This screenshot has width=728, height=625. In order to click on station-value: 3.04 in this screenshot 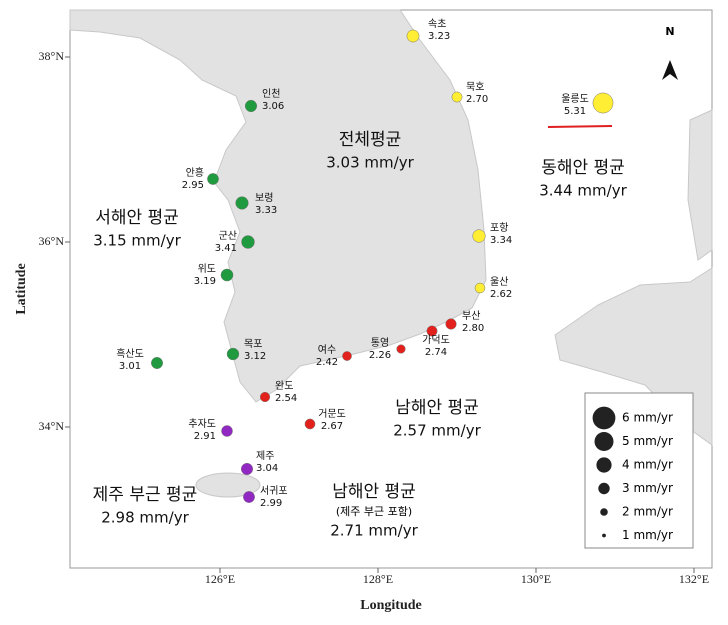, I will do `click(267, 468)`.